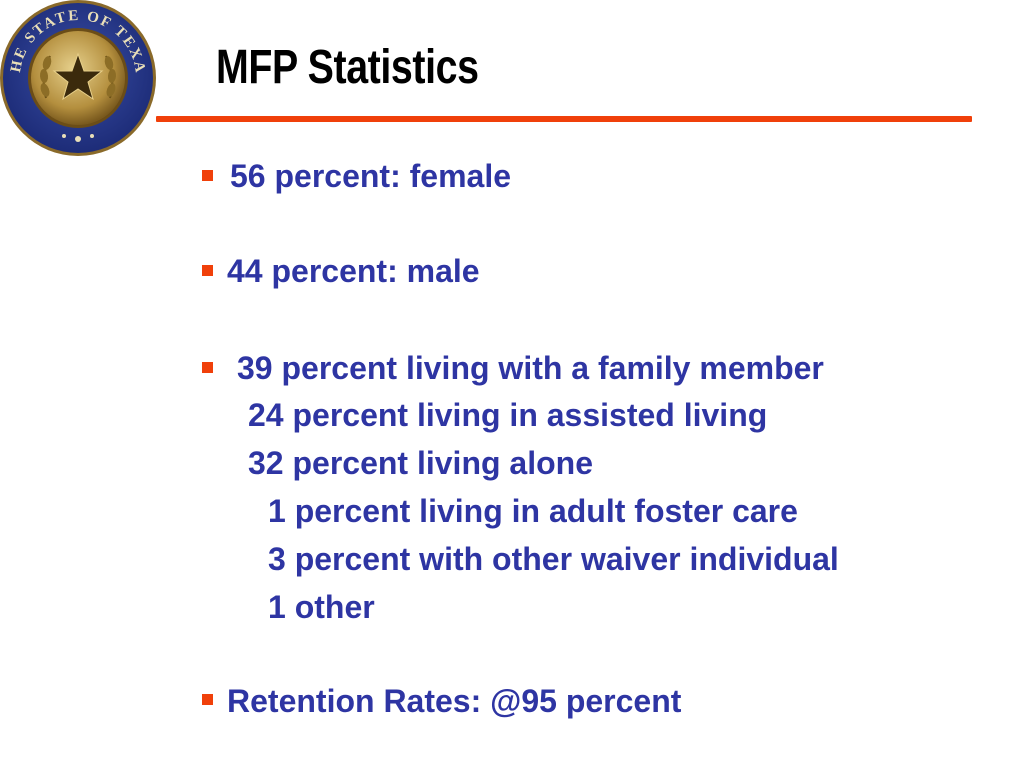 Image resolution: width=1024 pixels, height=768 pixels. What do you see at coordinates (347, 67) in the screenshot?
I see `page-title: MFP Statistics` at bounding box center [347, 67].